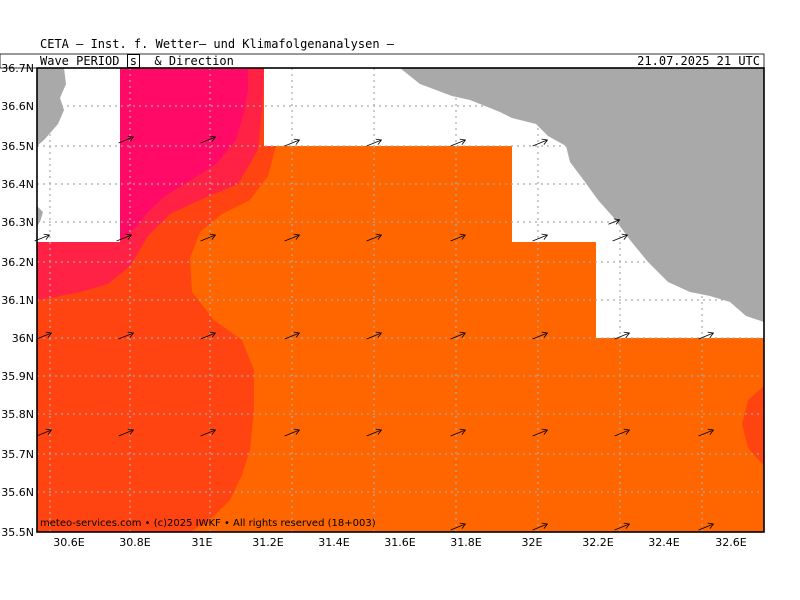  I want to click on product-name: Wave_PERIOD, so click(80, 61).